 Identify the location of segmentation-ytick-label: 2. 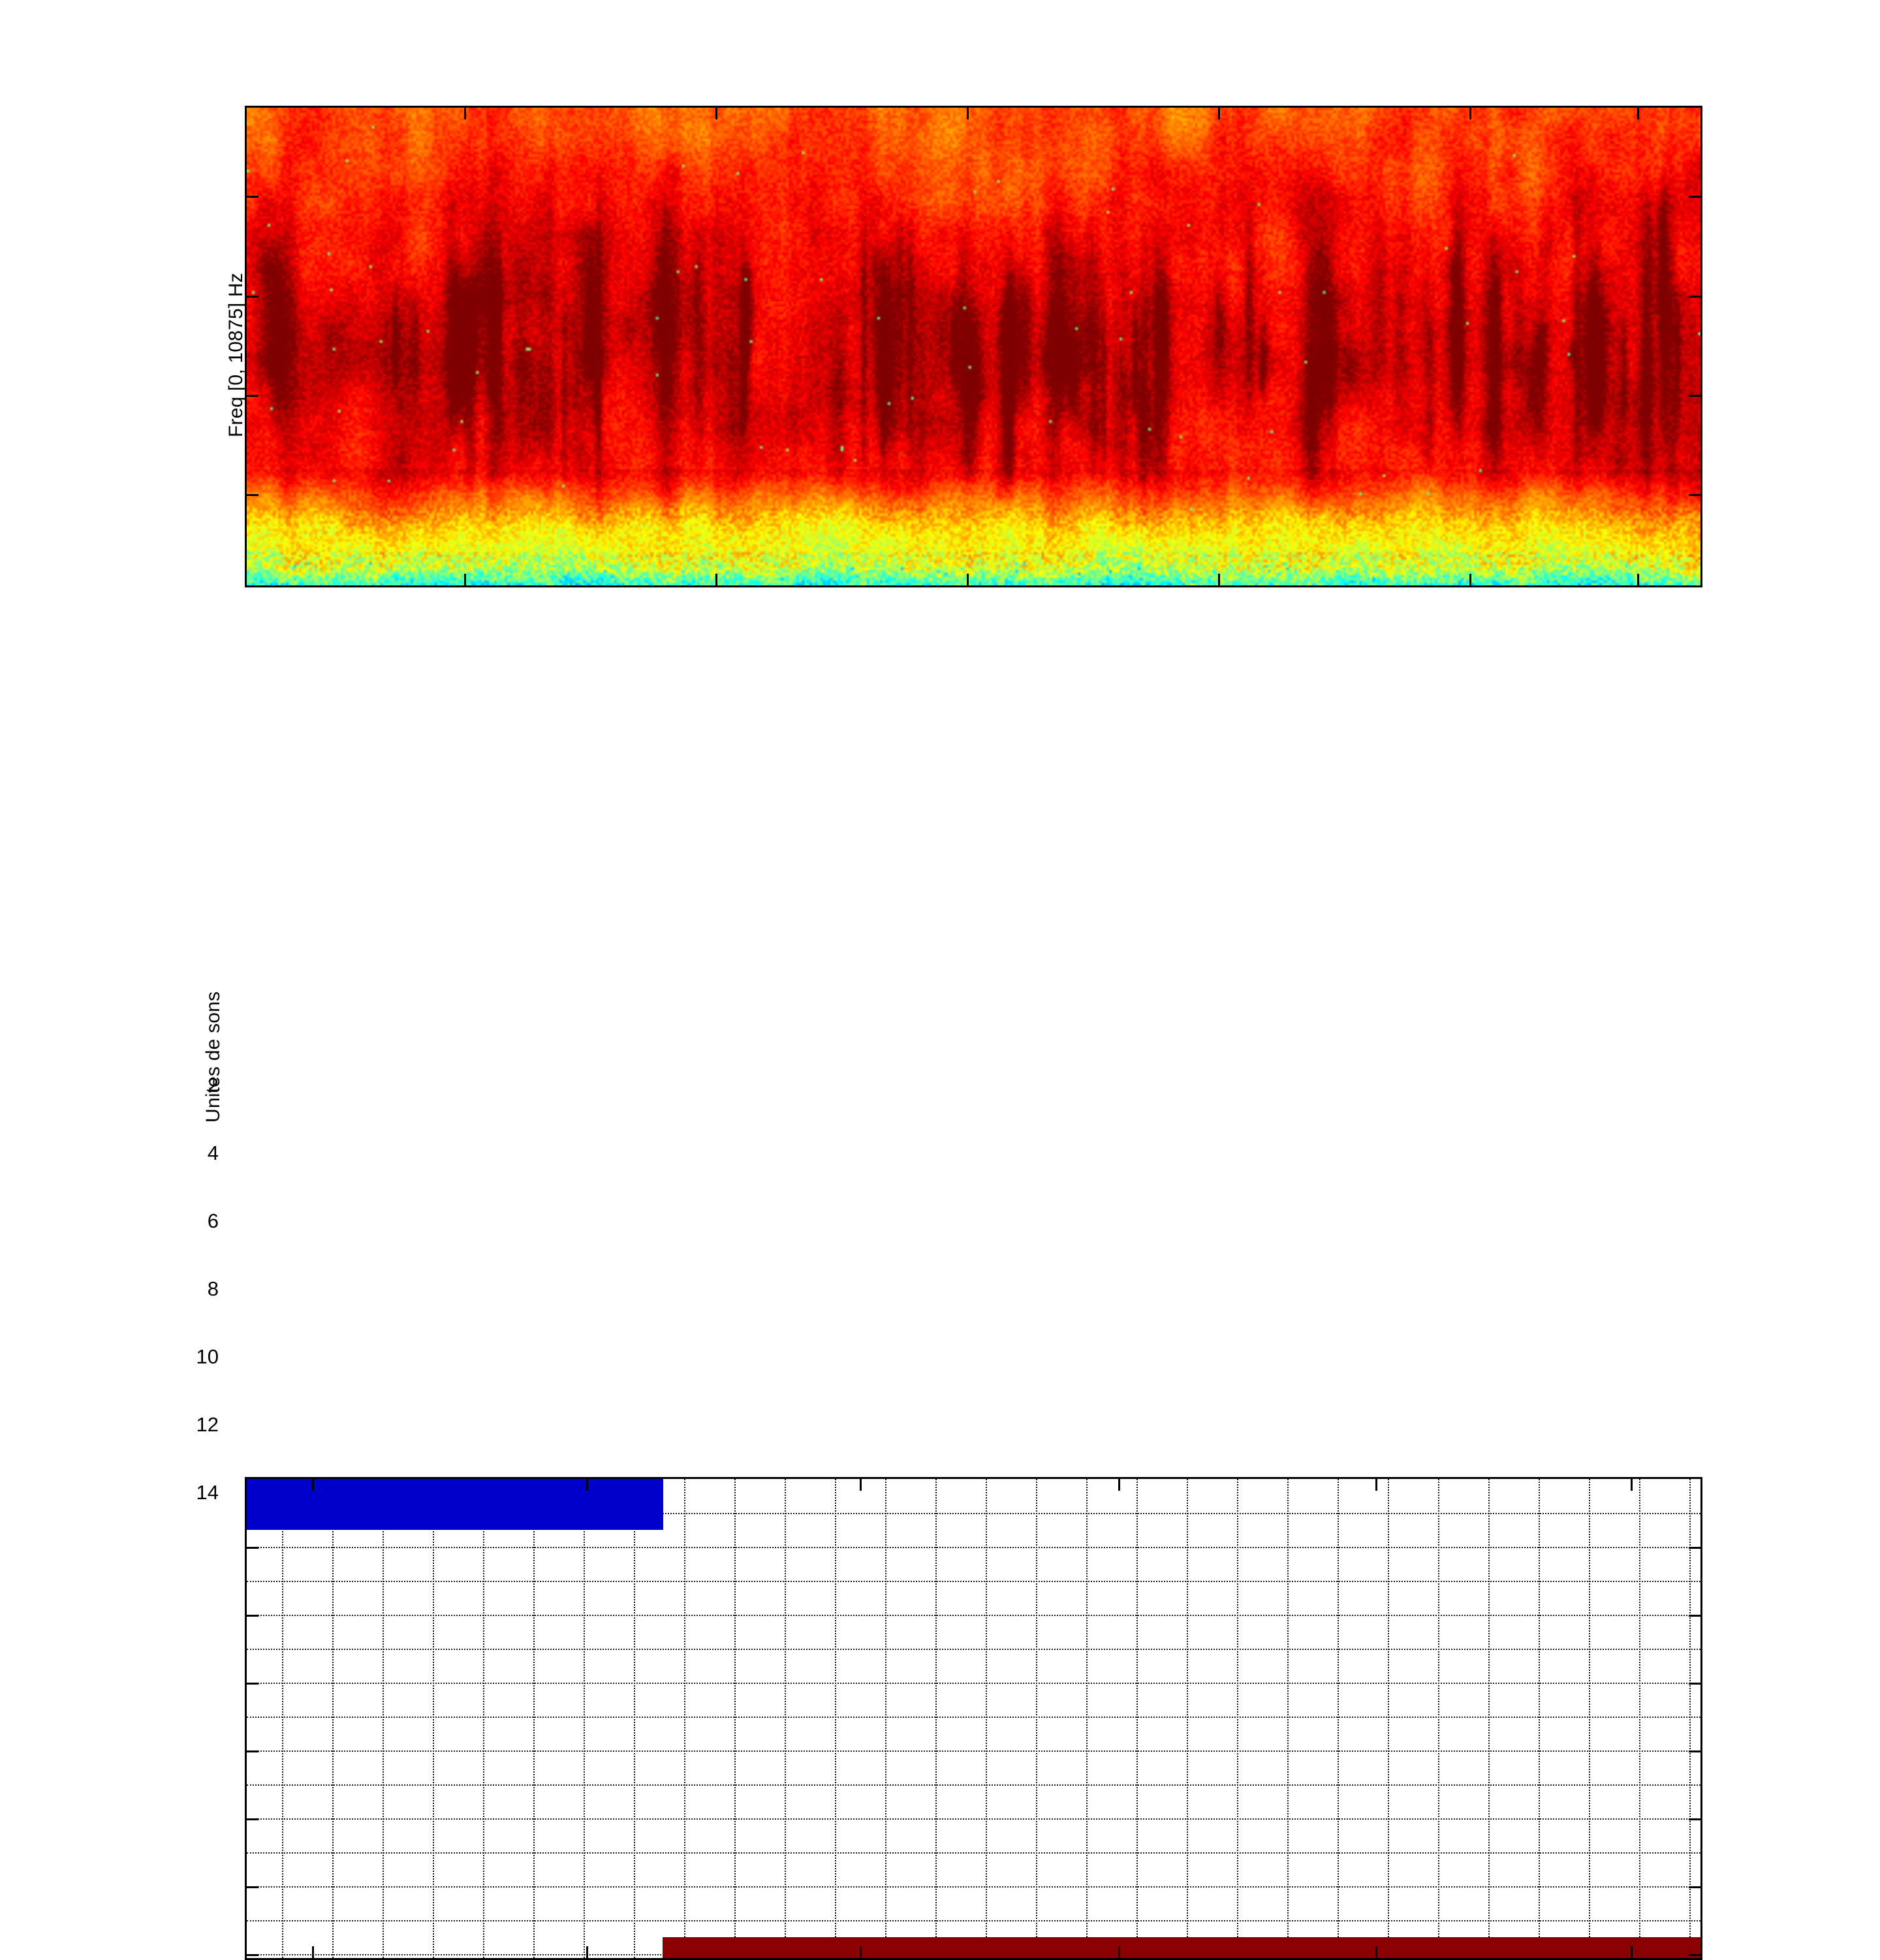
(213, 1086).